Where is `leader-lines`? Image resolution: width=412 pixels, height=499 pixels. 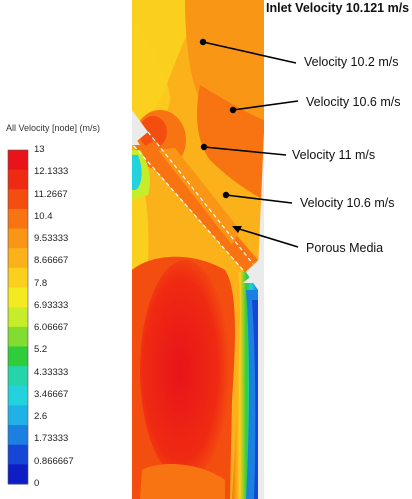 leader-lines is located at coordinates (249, 143).